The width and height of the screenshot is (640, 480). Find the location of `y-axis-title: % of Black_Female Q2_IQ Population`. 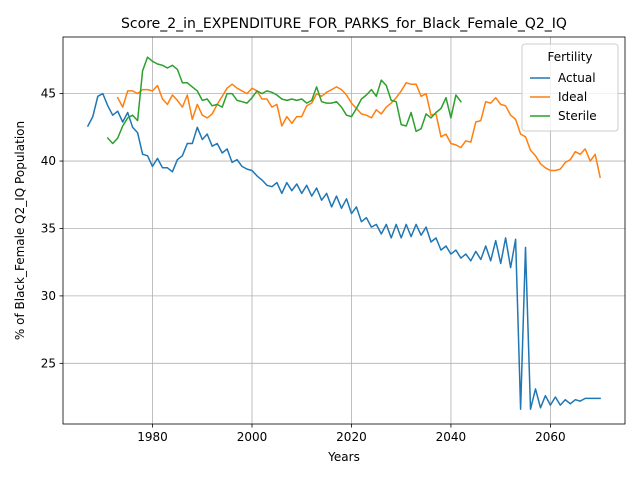

y-axis-title: % of Black_Female Q2_IQ Population is located at coordinates (20, 230).